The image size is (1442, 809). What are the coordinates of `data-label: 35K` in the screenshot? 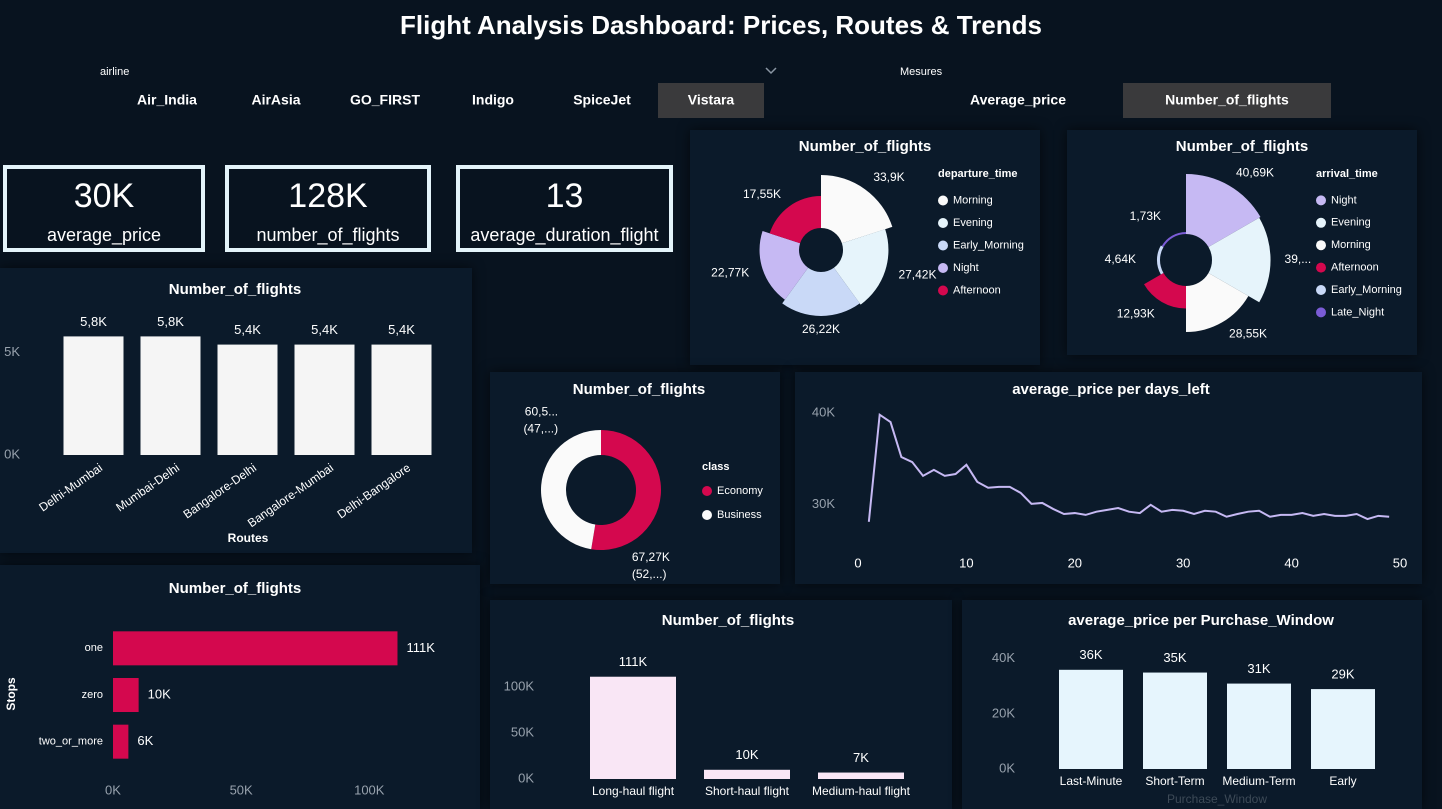 It's located at (1174, 657).